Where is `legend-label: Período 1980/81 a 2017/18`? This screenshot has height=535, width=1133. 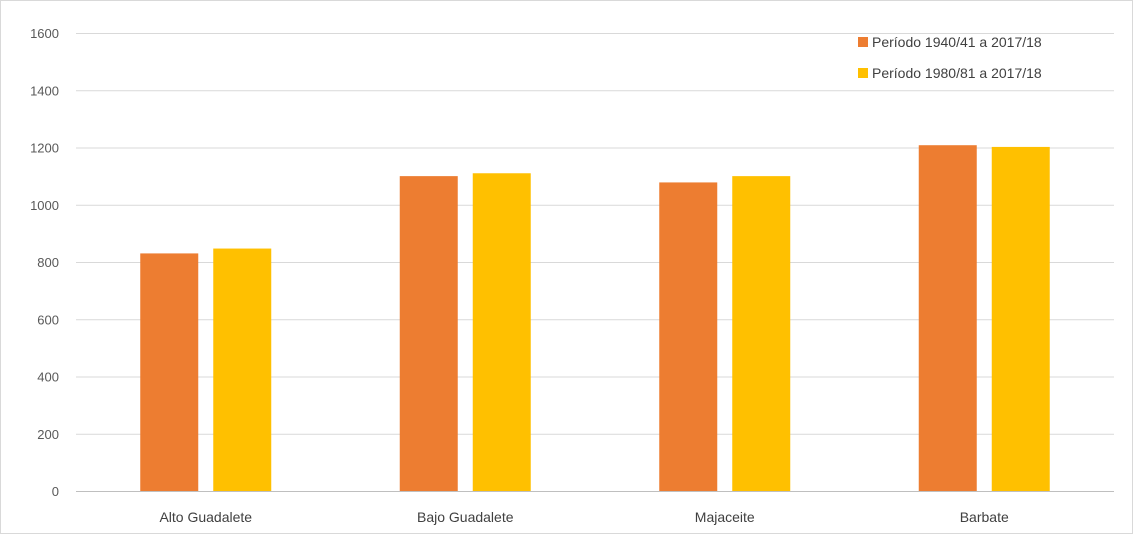
legend-label: Período 1980/81 a 2017/18 is located at coordinates (957, 73).